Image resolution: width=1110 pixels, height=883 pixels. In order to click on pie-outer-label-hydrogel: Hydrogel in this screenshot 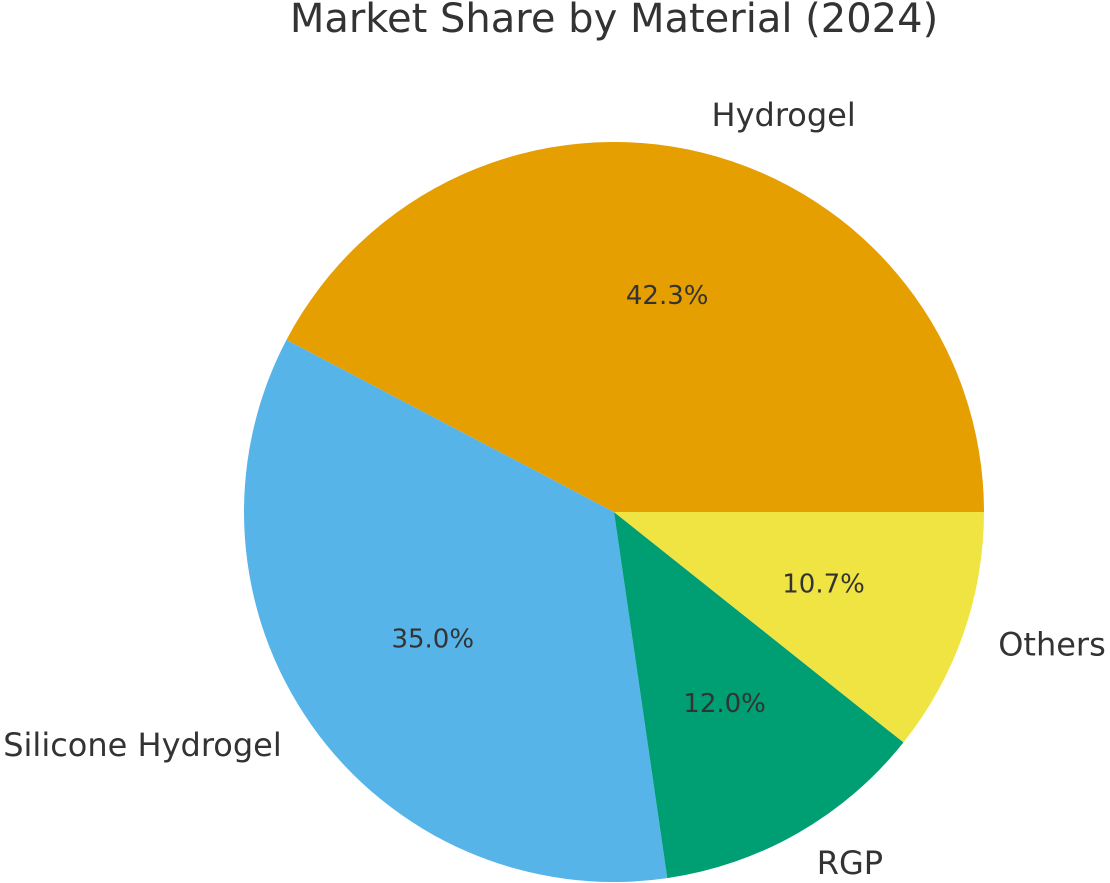, I will do `click(784, 115)`.